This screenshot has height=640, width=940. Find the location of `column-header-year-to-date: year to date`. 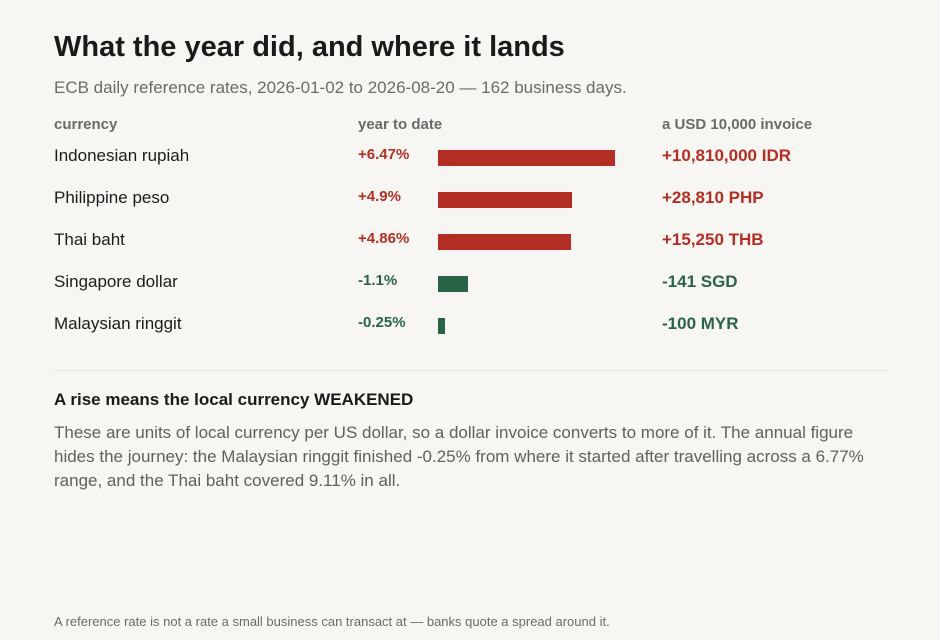

column-header-year-to-date: year to date is located at coordinates (400, 124).